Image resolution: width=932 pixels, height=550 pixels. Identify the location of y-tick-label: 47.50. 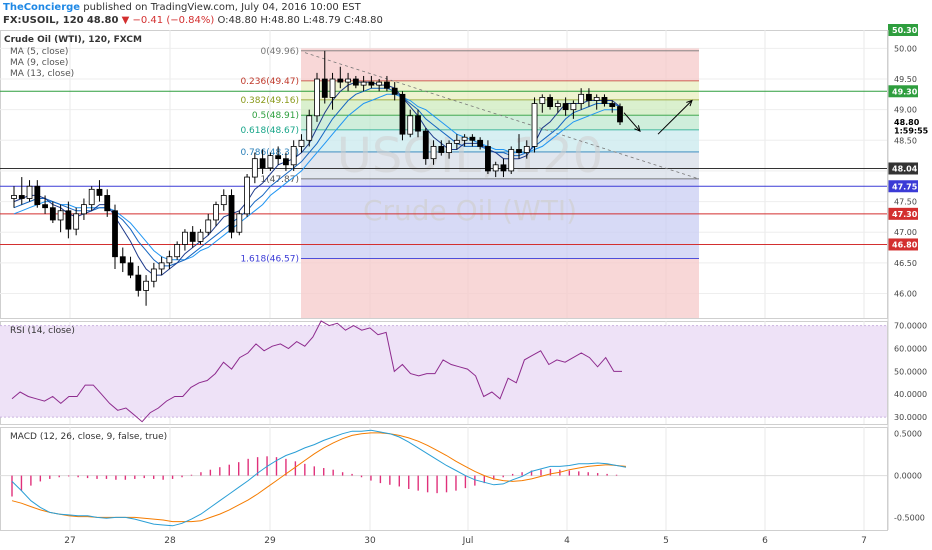
(905, 202).